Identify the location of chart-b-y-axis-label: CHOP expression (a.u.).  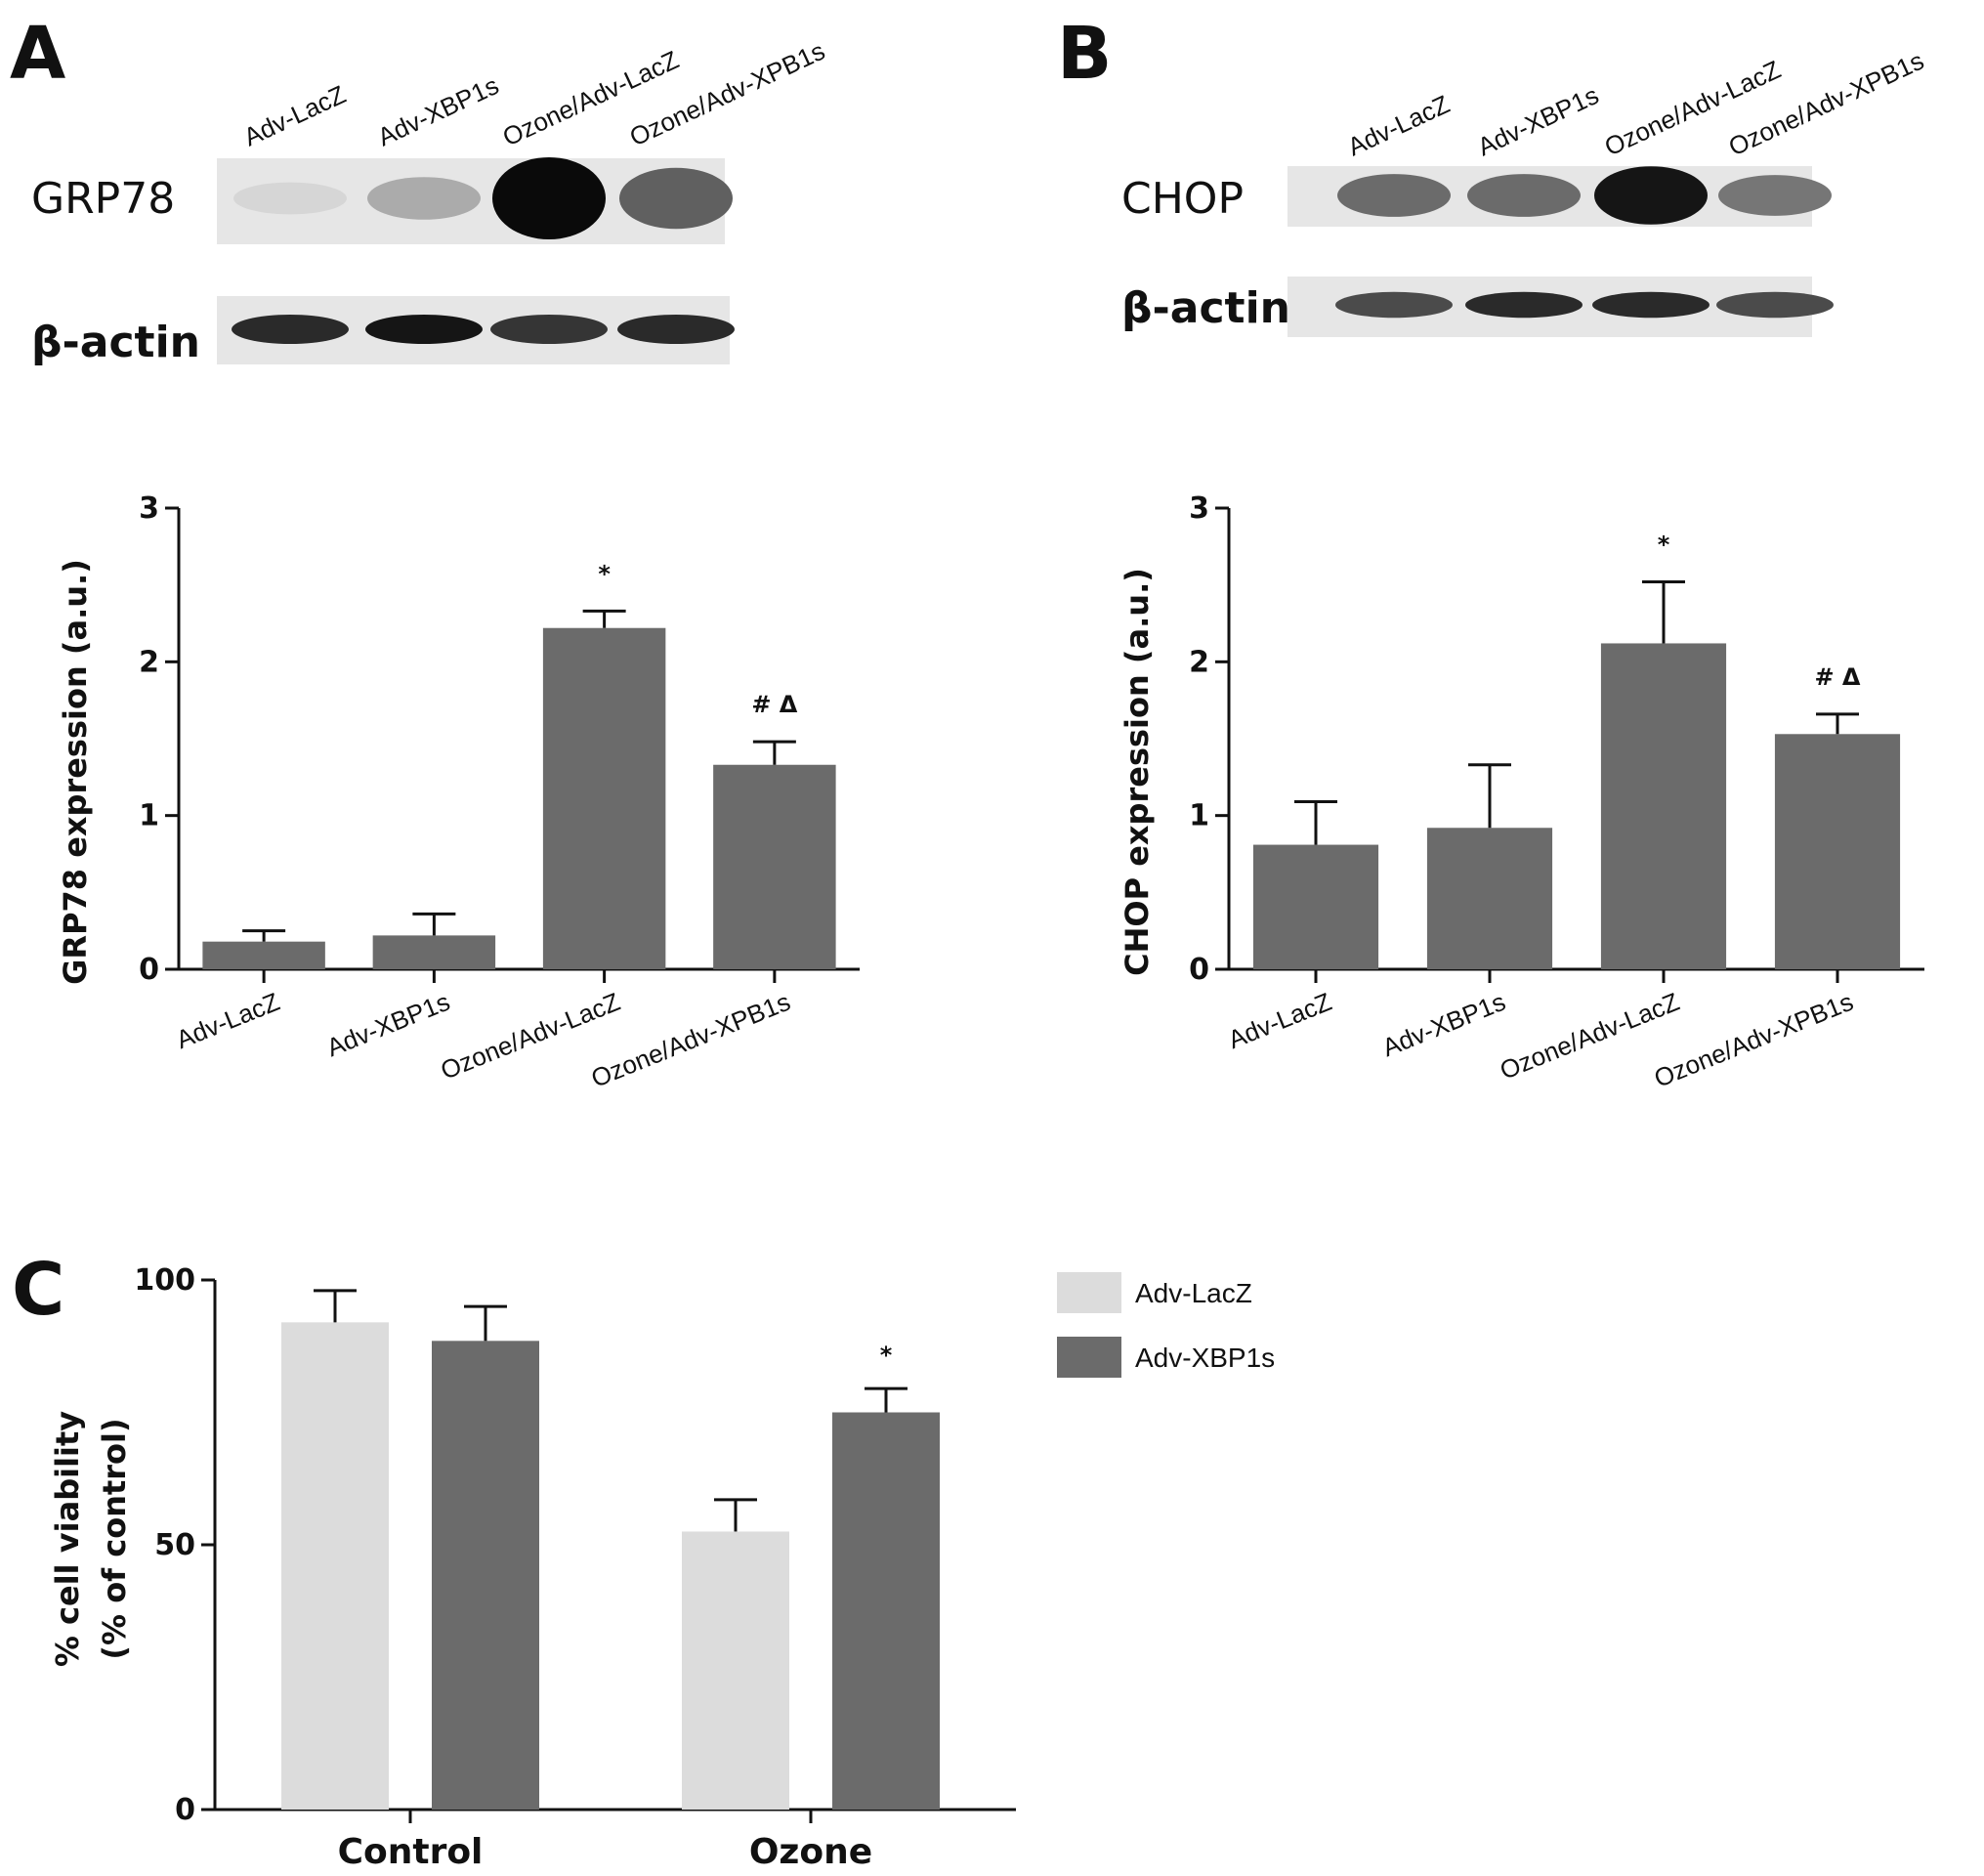
(1137, 772).